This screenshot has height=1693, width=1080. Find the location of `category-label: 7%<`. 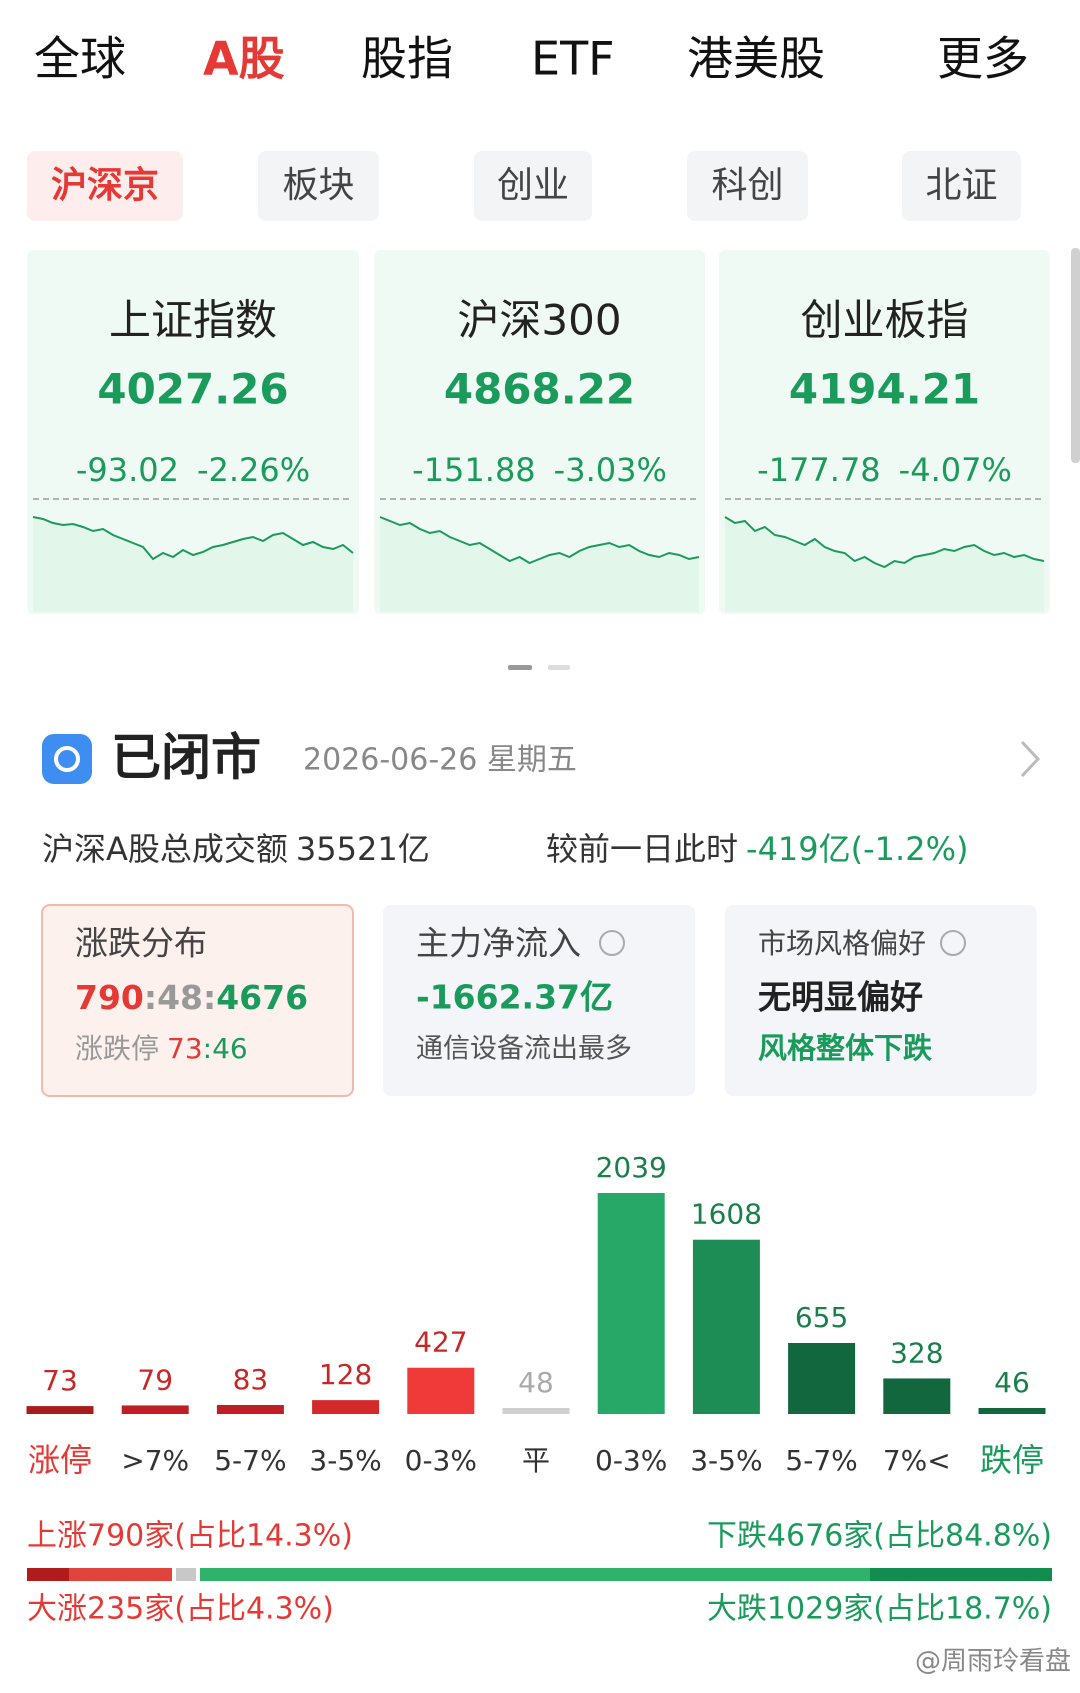

category-label: 7%< is located at coordinates (917, 1460).